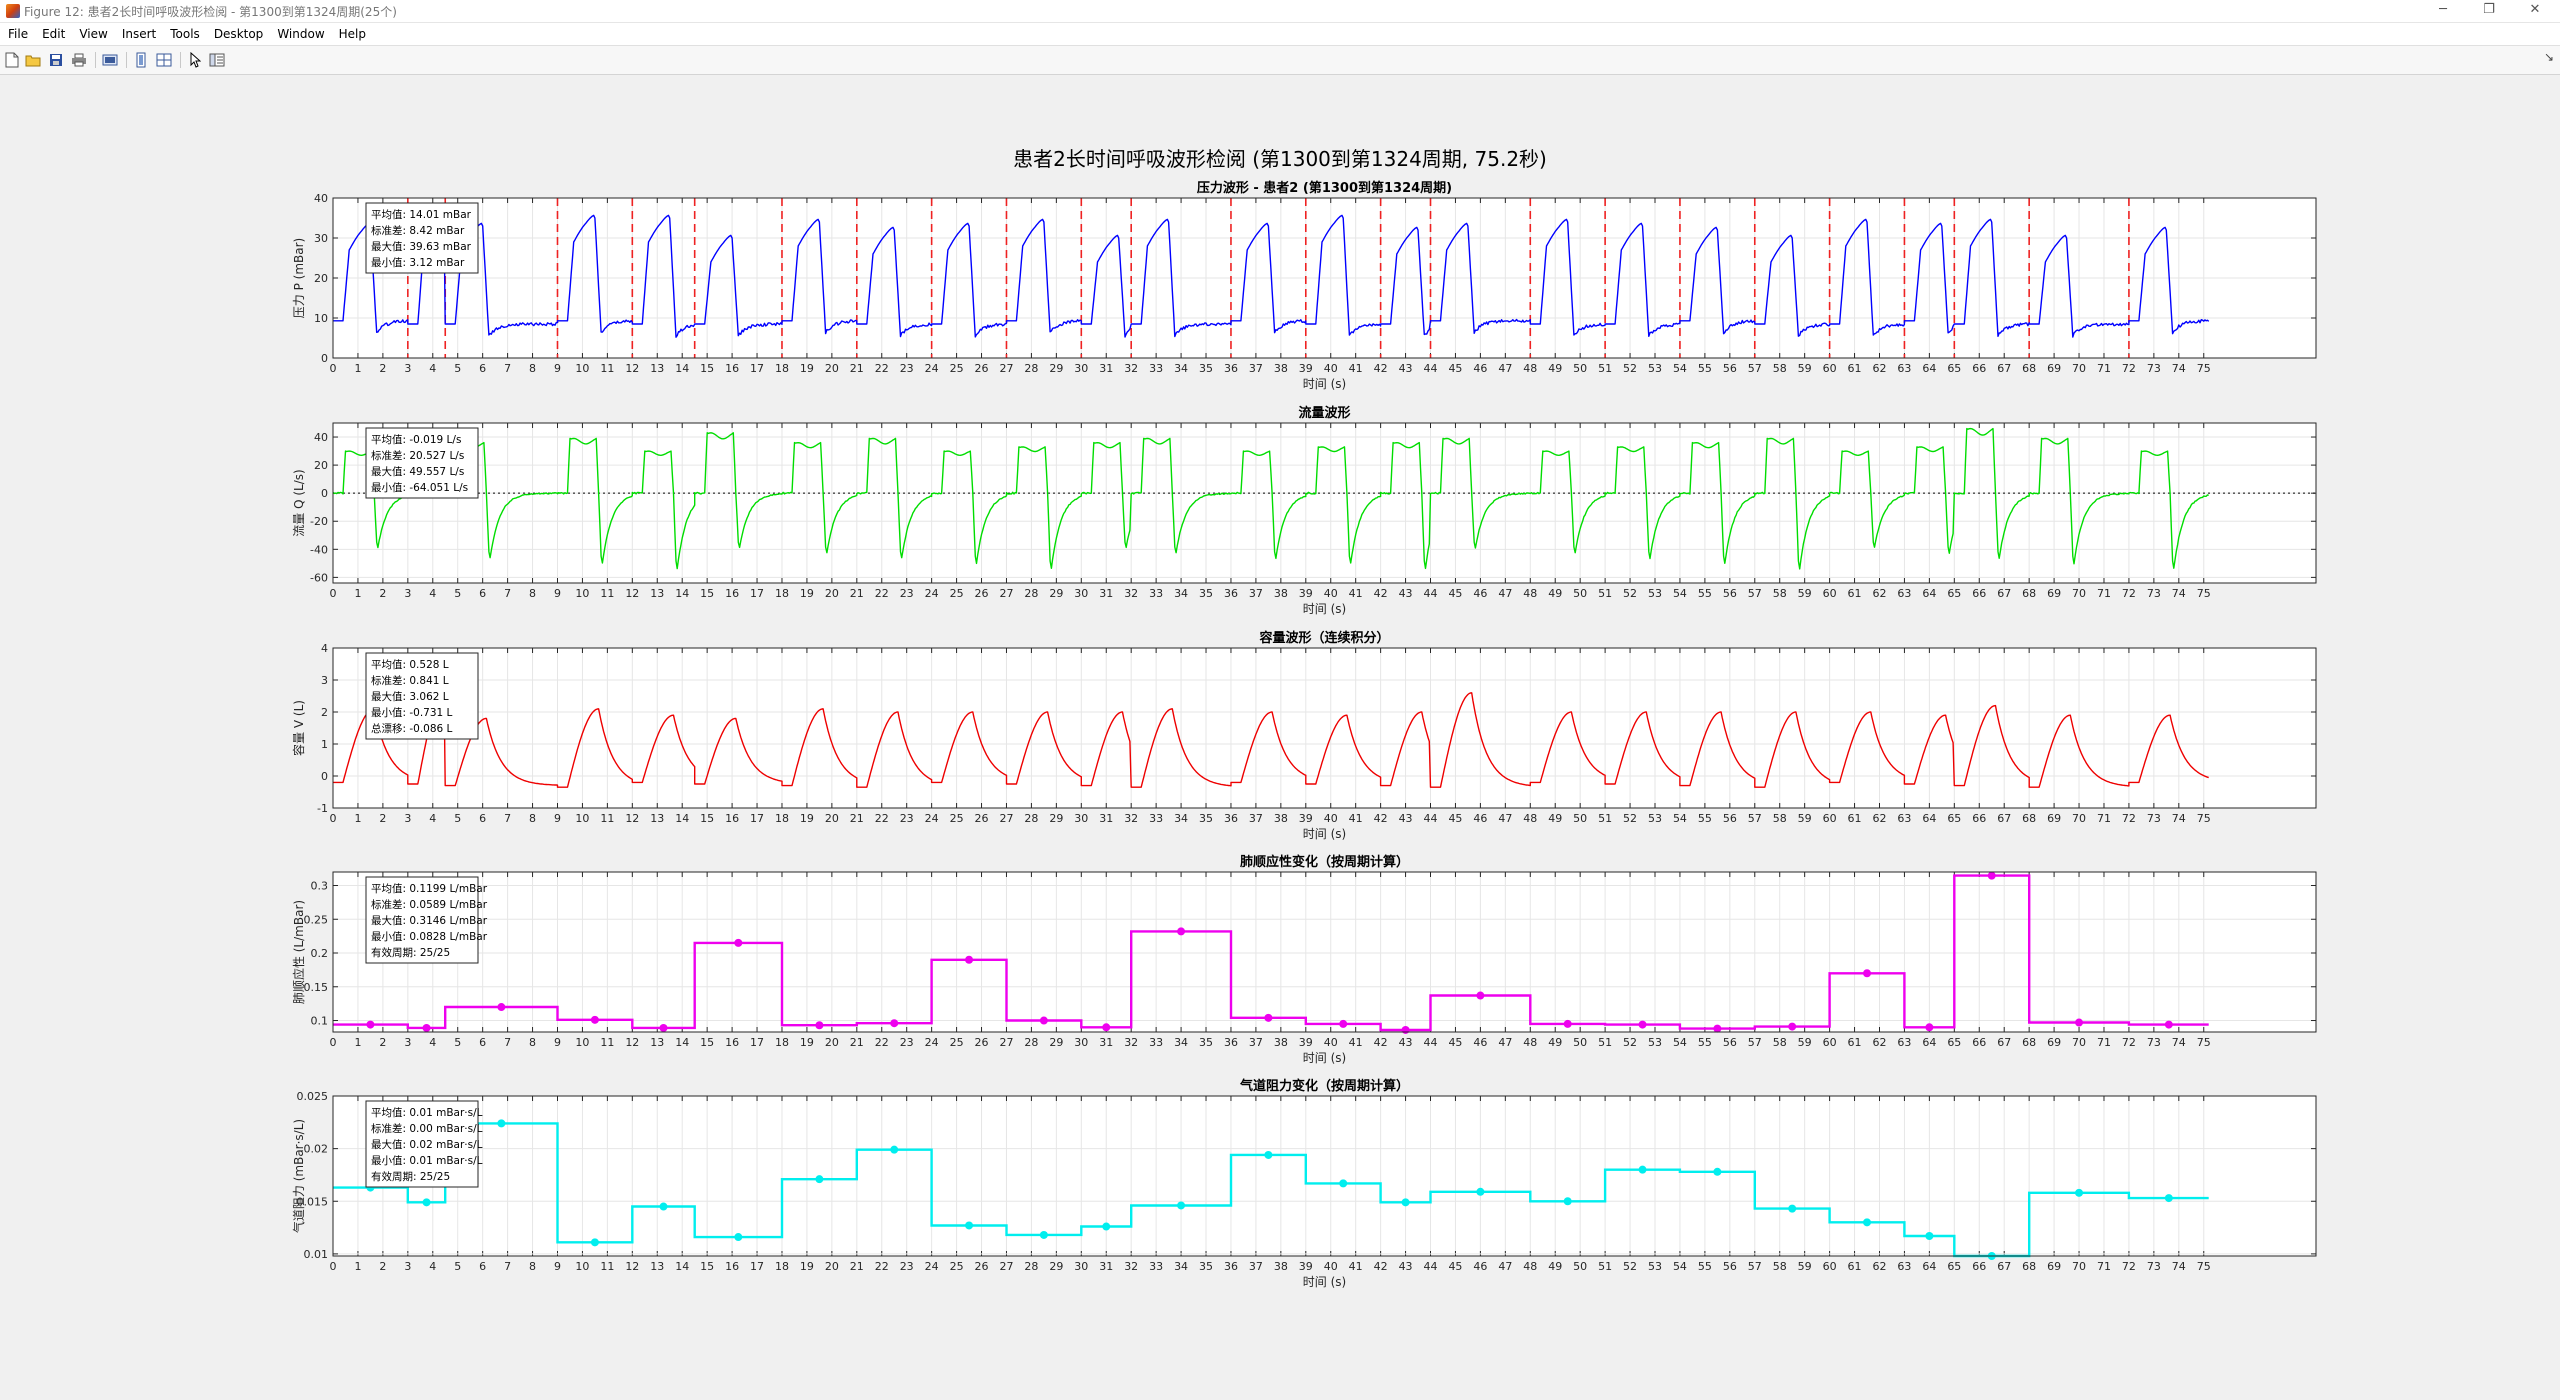 The width and height of the screenshot is (2560, 1400). Describe the element at coordinates (313, 1201) in the screenshot. I see `y-tick-label: 0.015` at that location.